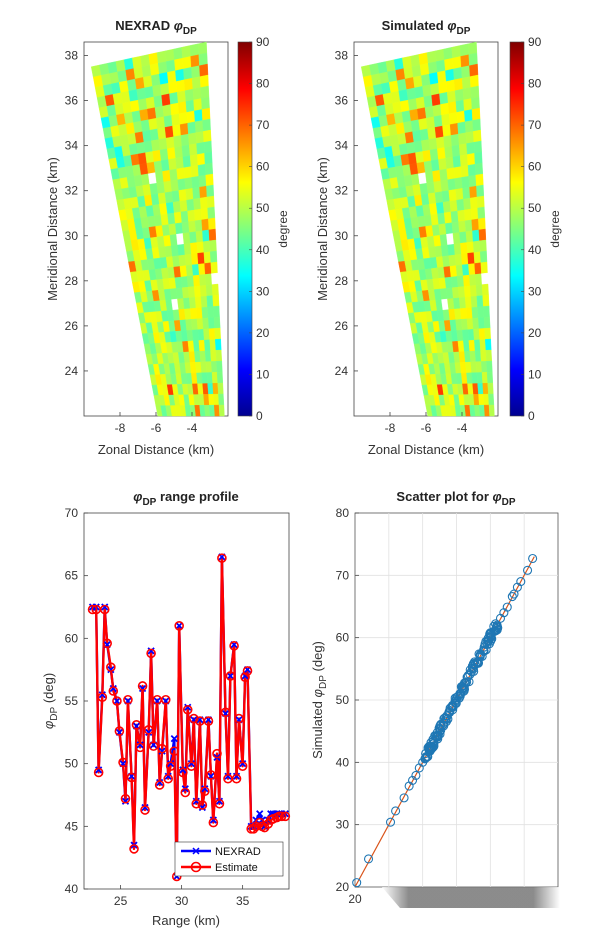  Describe the element at coordinates (236, 868) in the screenshot. I see `legend-label-estimate: Estimate` at that location.